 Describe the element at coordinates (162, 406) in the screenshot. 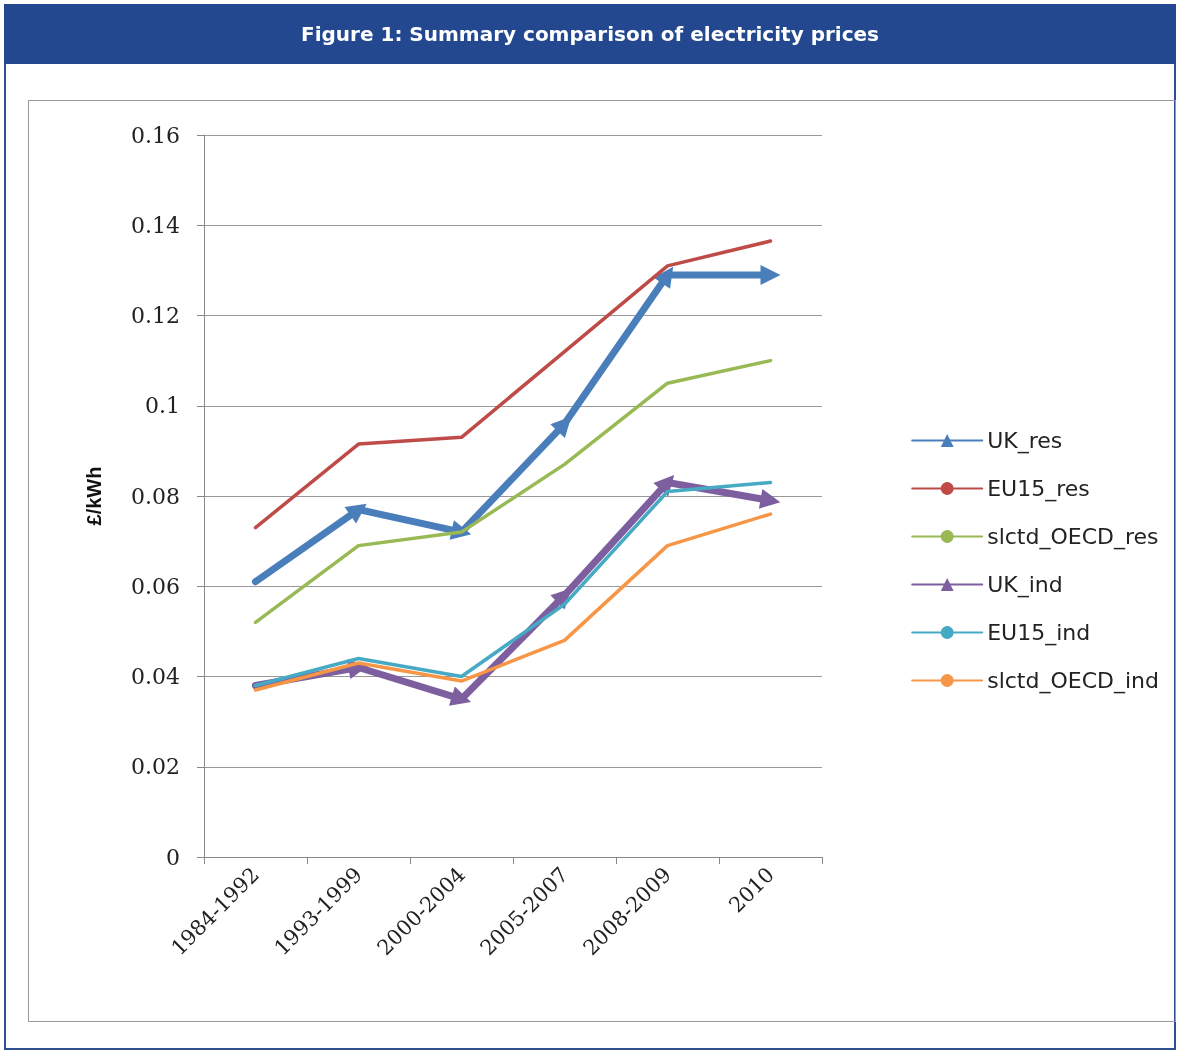

I see `y-tick-label: 0.1` at that location.